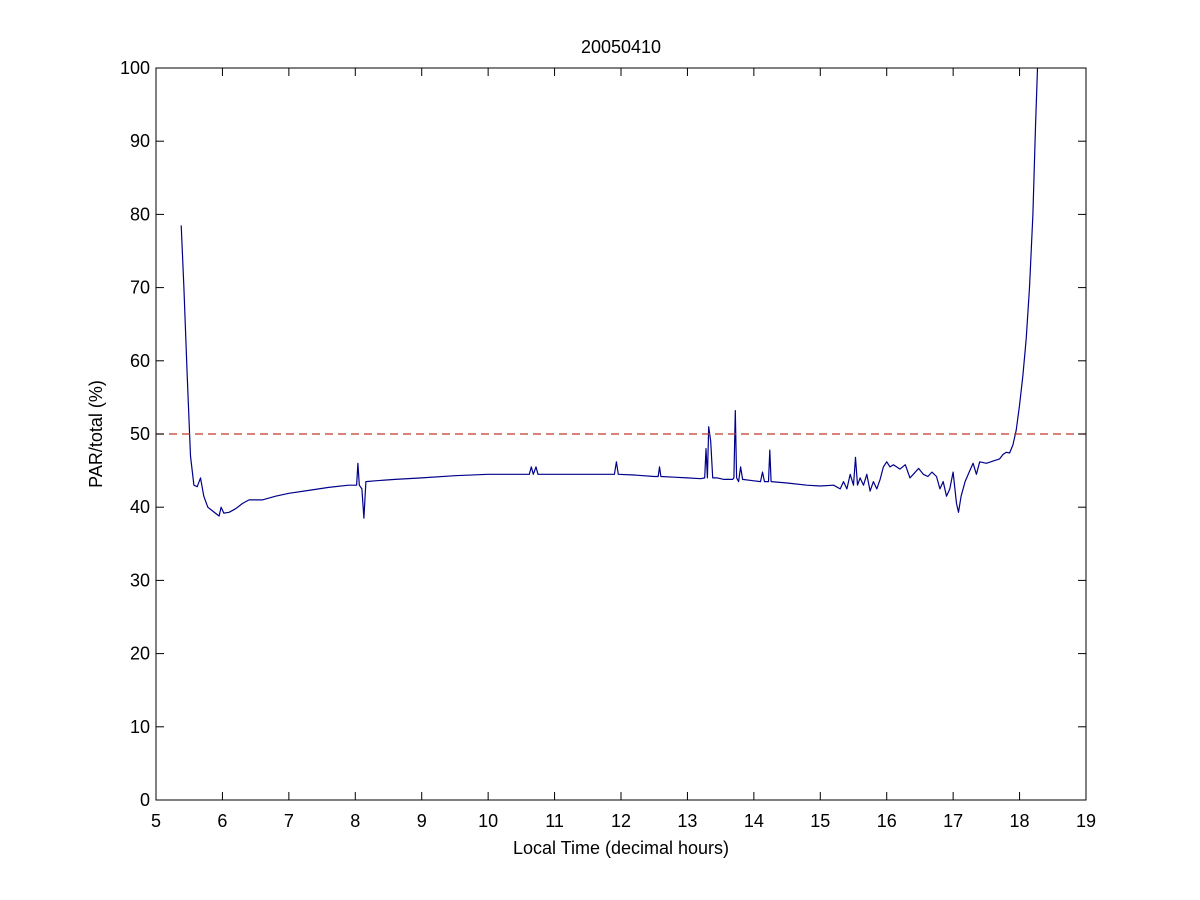 The width and height of the screenshot is (1200, 900). I want to click on x-tick-label: 9, so click(422, 821).